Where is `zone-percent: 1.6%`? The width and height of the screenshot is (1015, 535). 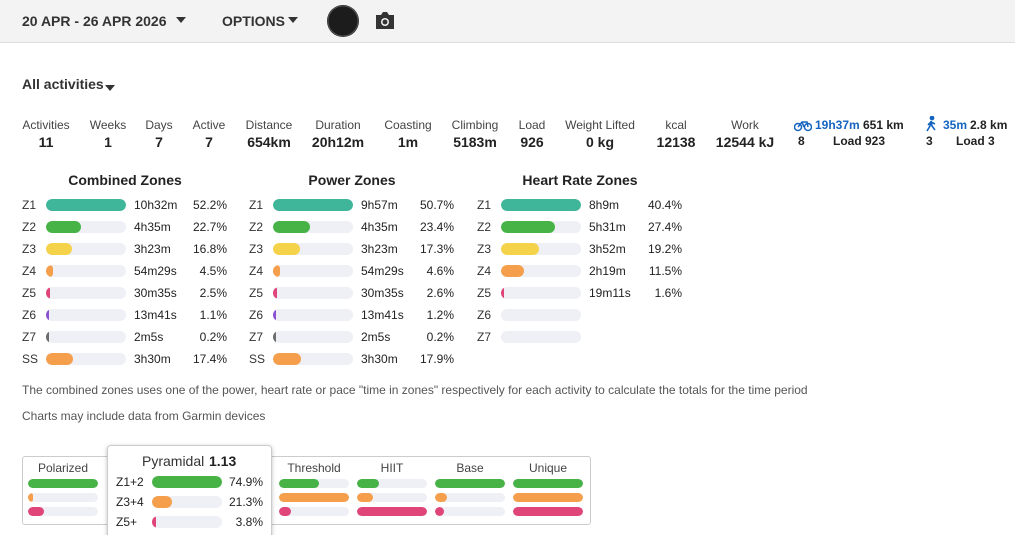
zone-percent: 1.6% is located at coordinates (668, 293).